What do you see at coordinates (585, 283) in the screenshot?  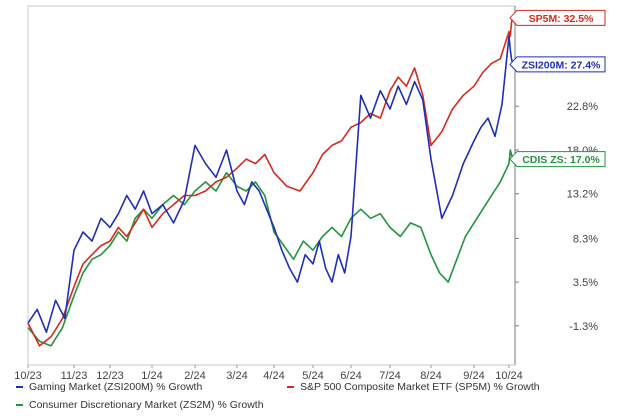 I see `y-tick-label: 3.5%` at bounding box center [585, 283].